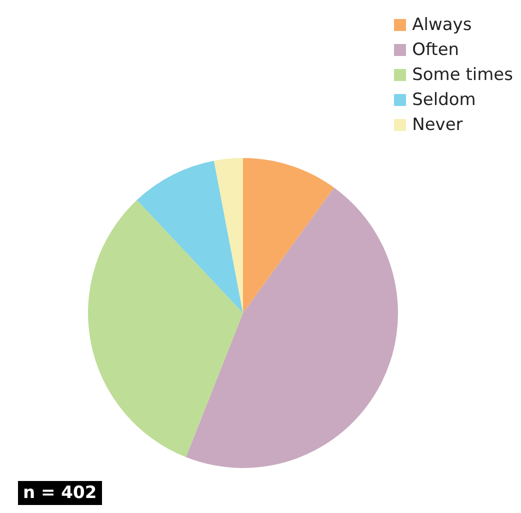 The height and width of the screenshot is (513, 521). What do you see at coordinates (437, 124) in the screenshot?
I see `legend-label: Never` at bounding box center [437, 124].